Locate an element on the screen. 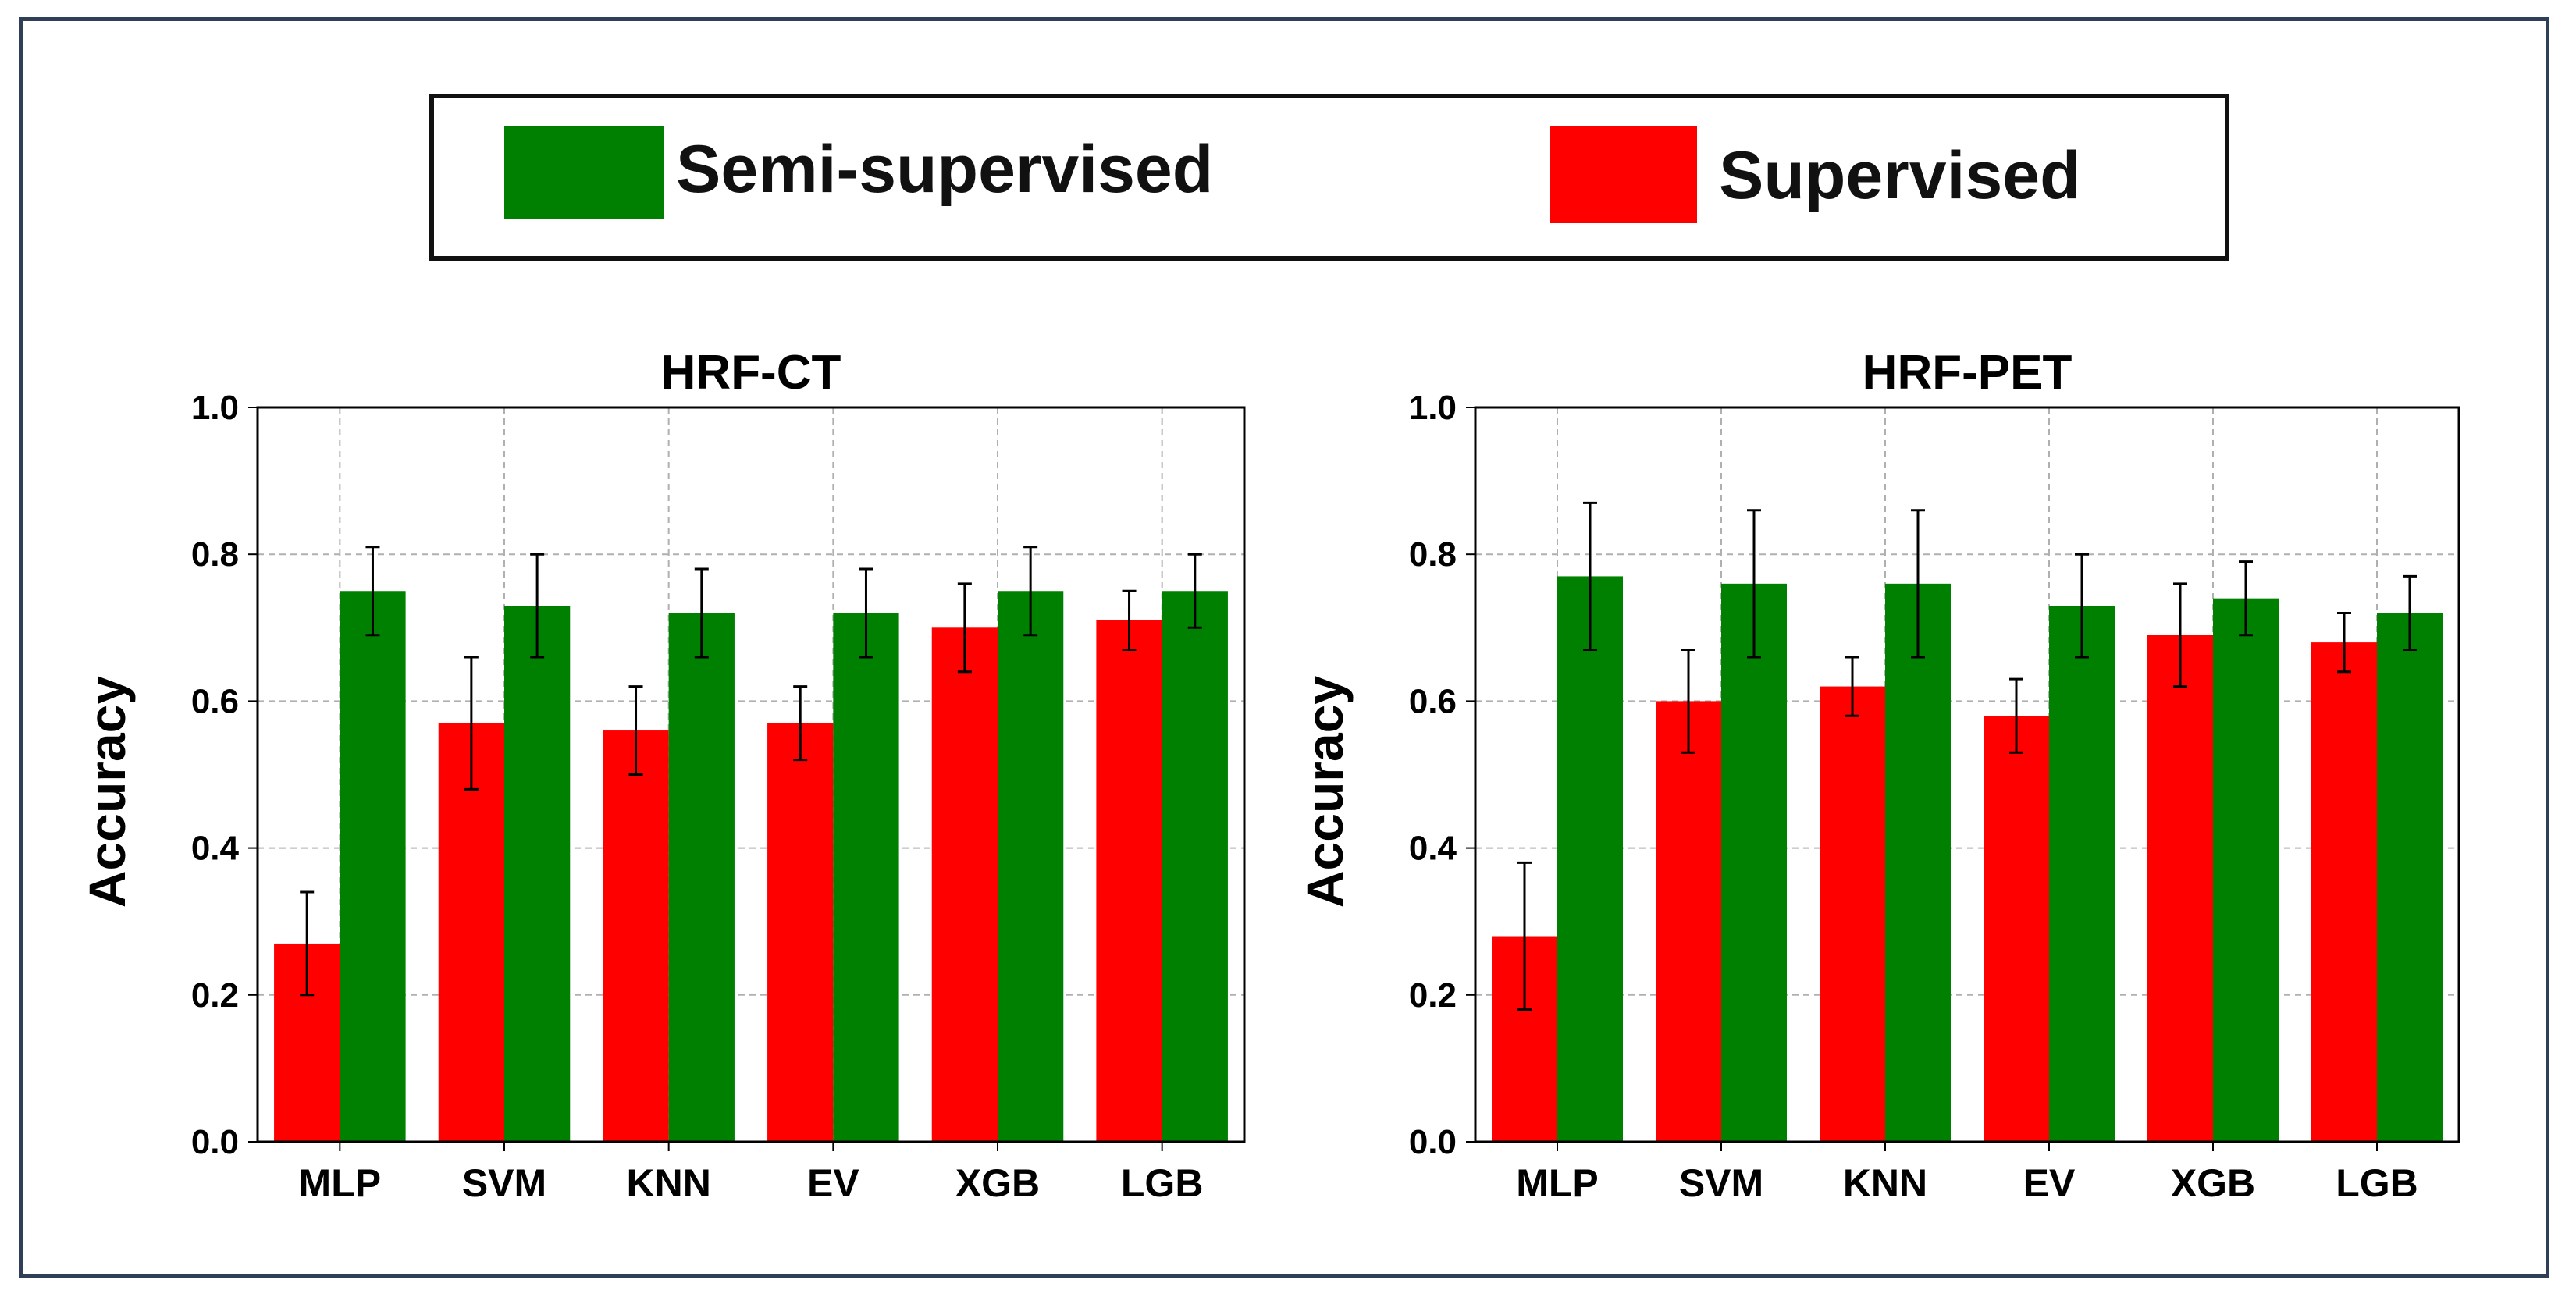 This screenshot has width=2576, height=1301. chart-title-hrf-ct: HRF-CT is located at coordinates (751, 373).